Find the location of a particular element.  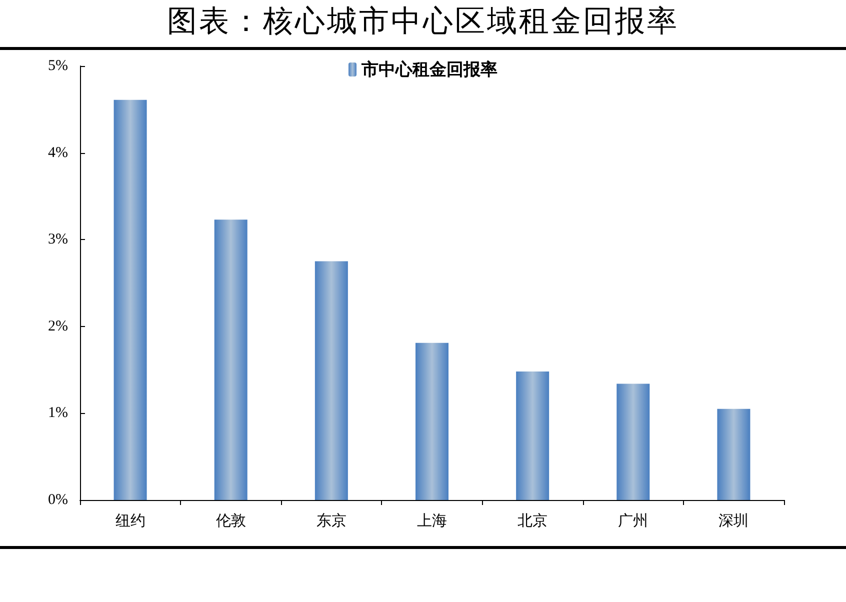

y-tick-label: 1% is located at coordinates (58, 413).